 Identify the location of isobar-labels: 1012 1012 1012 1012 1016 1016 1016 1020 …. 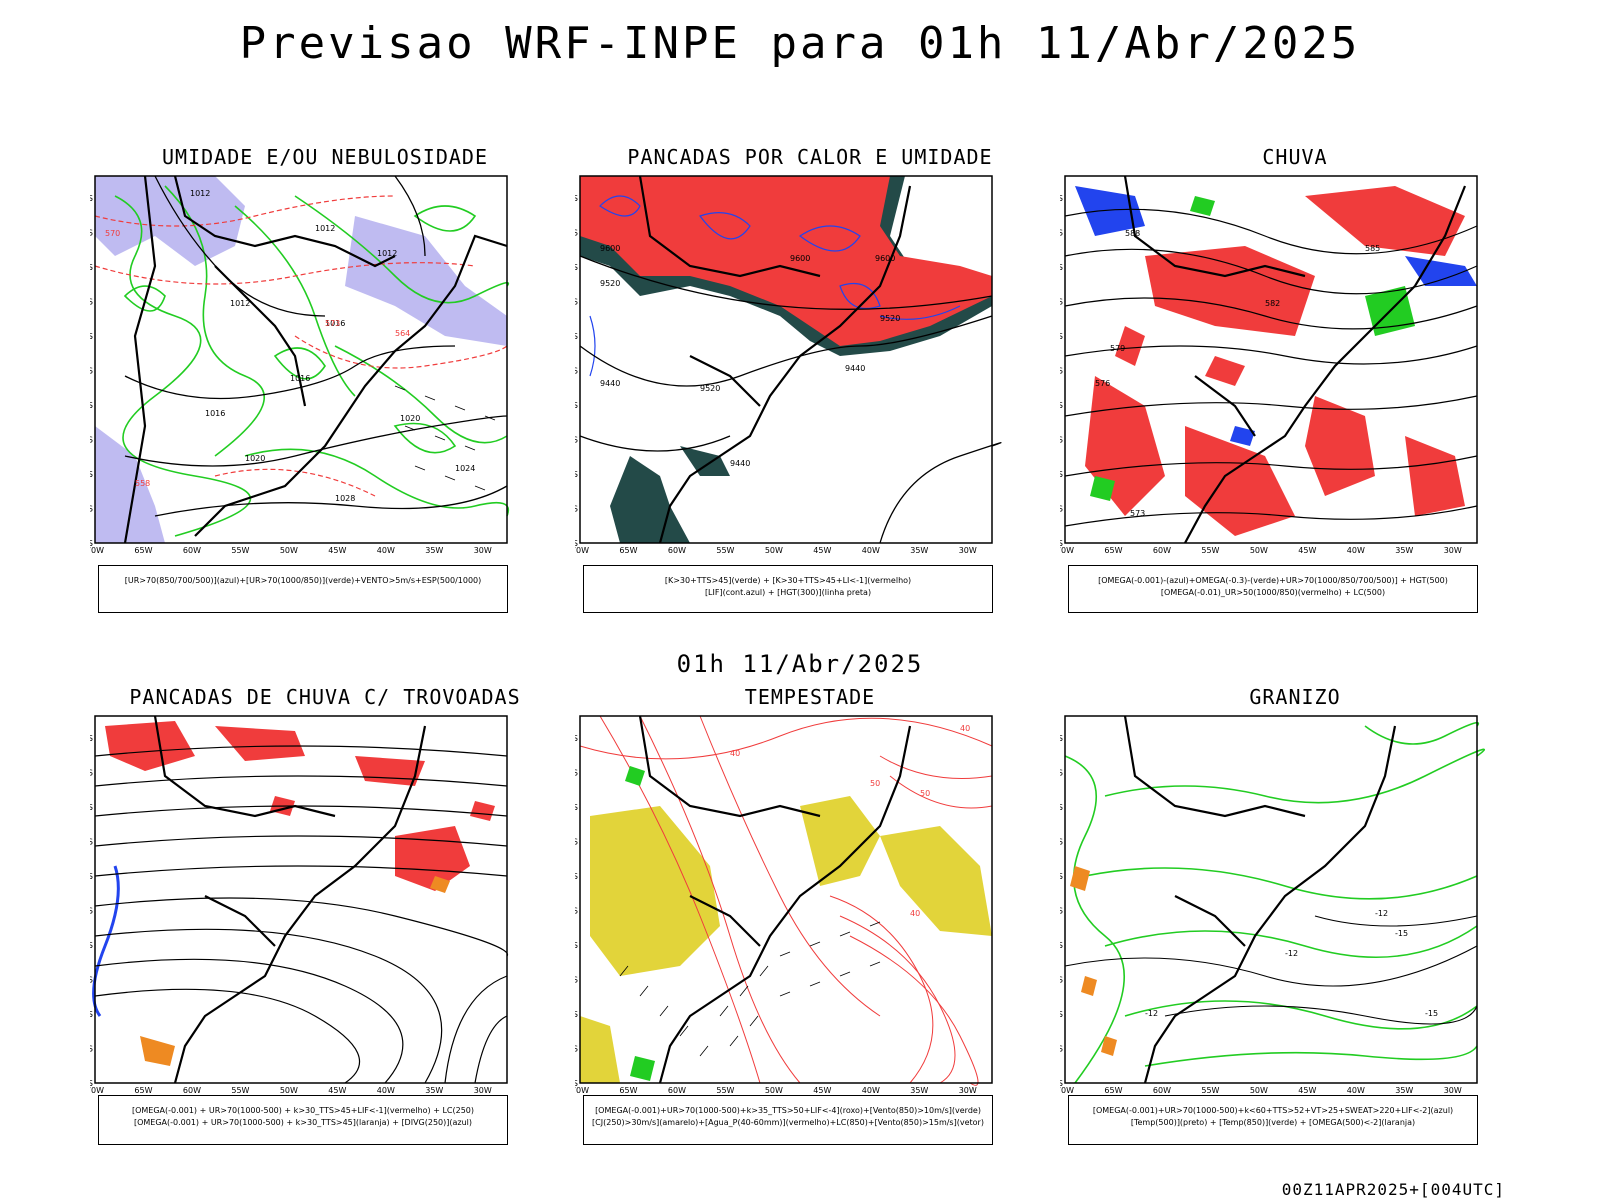
(290, 346).